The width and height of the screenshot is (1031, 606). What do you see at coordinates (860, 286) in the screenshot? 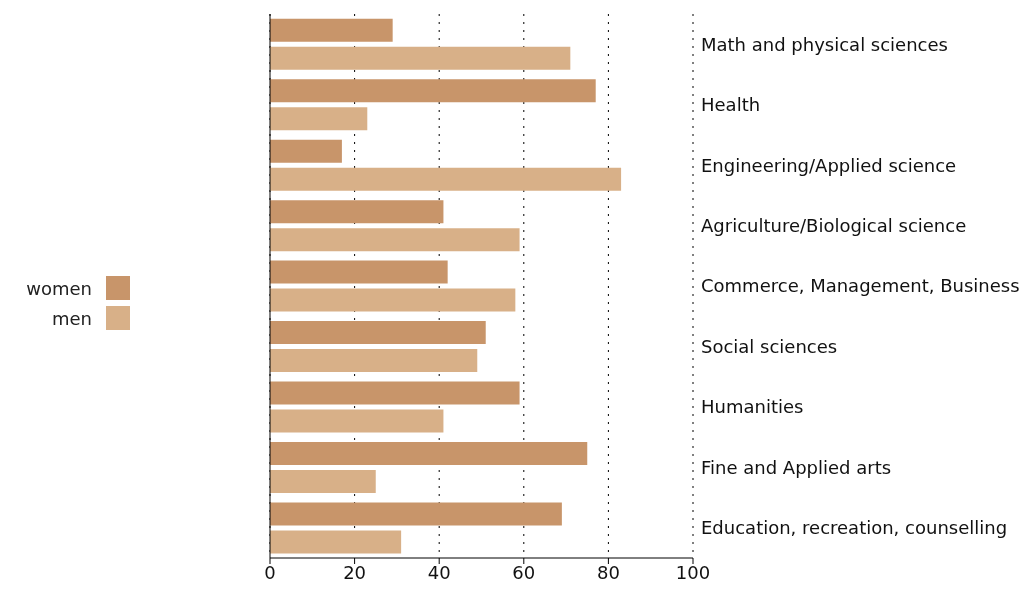
I see `y-tick-label: Commerce, Management, Business` at bounding box center [860, 286].